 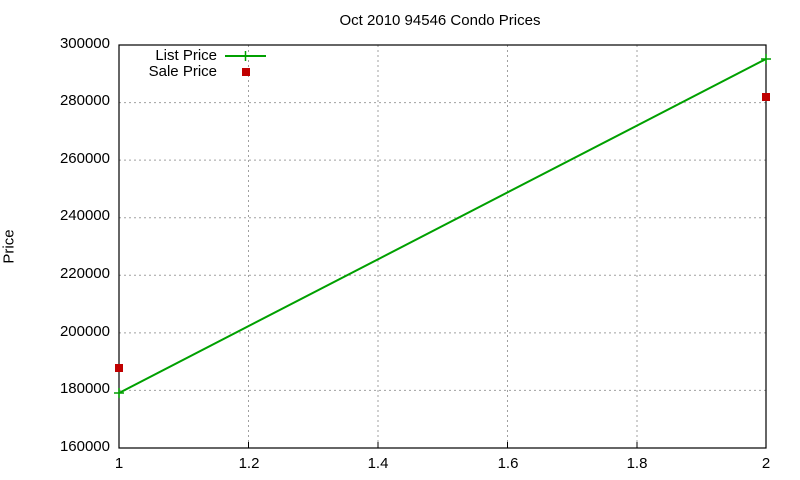 What do you see at coordinates (186, 55) in the screenshot?
I see `legend-label-list-price: List Price` at bounding box center [186, 55].